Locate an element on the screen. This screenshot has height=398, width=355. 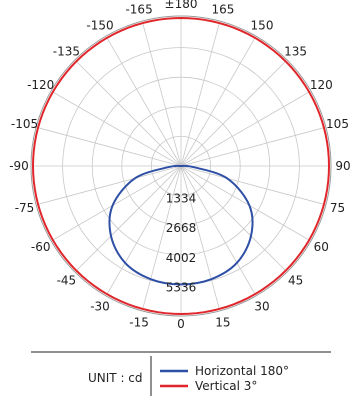
legend-label-horizontal: Horizontal 180° is located at coordinates (242, 371).